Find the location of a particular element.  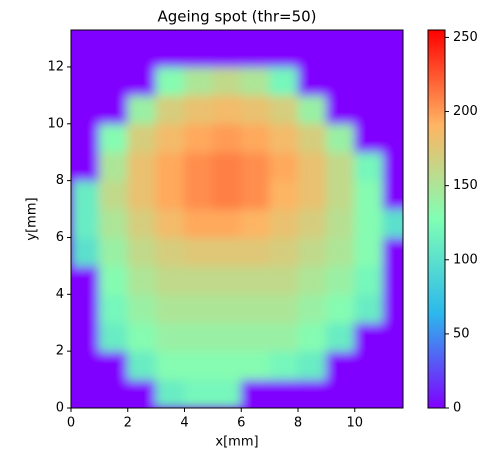

x-tick-label: 2 is located at coordinates (128, 423).